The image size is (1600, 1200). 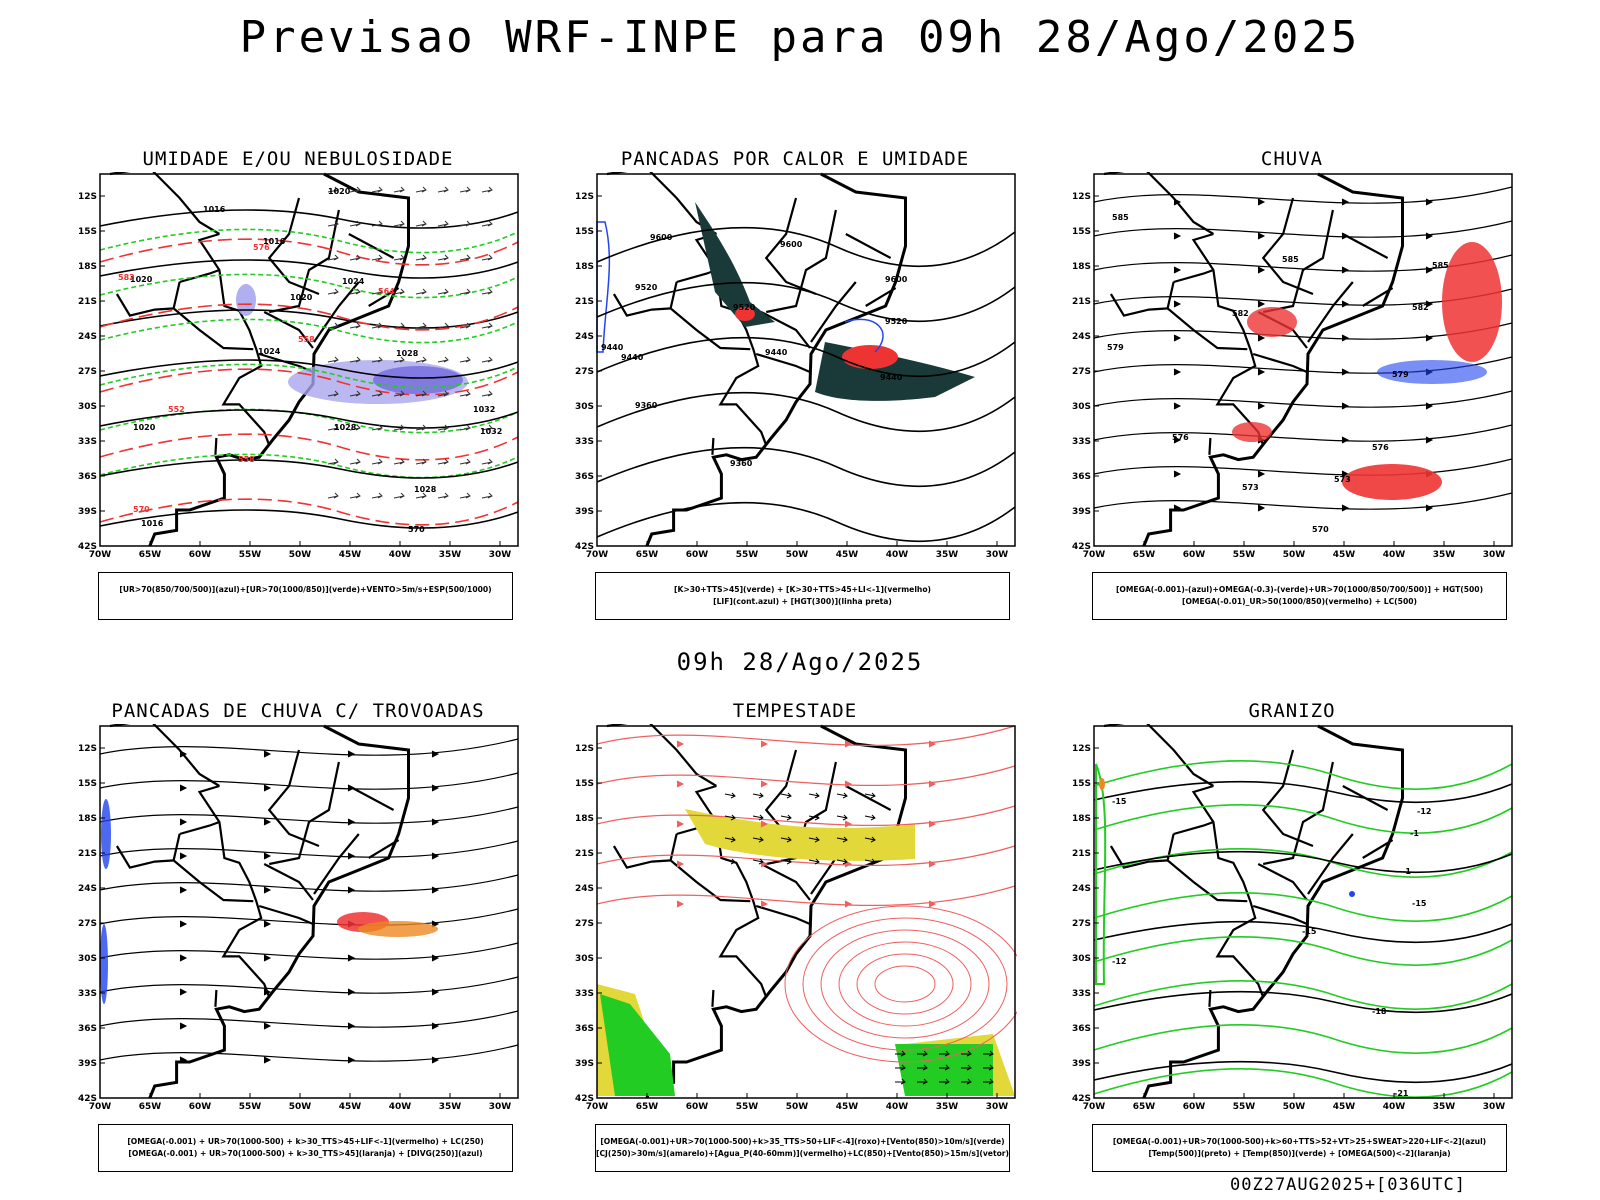 I want to click on lat-tick-label: 12S, so click(x=584, y=749).